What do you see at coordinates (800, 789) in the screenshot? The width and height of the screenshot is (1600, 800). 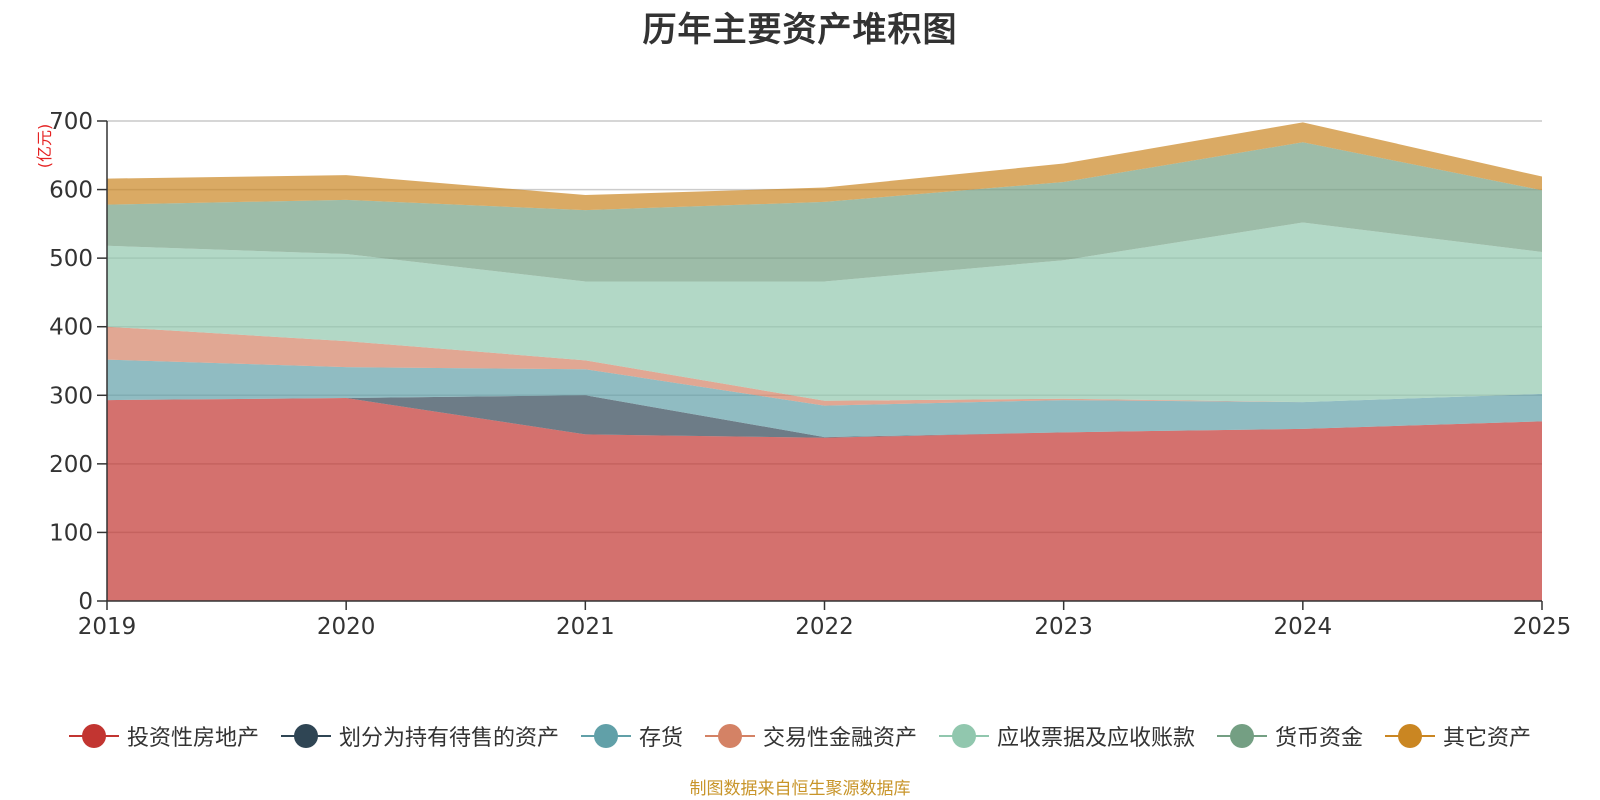 I see `source-note: 制图数据来自恒生聚源数据库` at bounding box center [800, 789].